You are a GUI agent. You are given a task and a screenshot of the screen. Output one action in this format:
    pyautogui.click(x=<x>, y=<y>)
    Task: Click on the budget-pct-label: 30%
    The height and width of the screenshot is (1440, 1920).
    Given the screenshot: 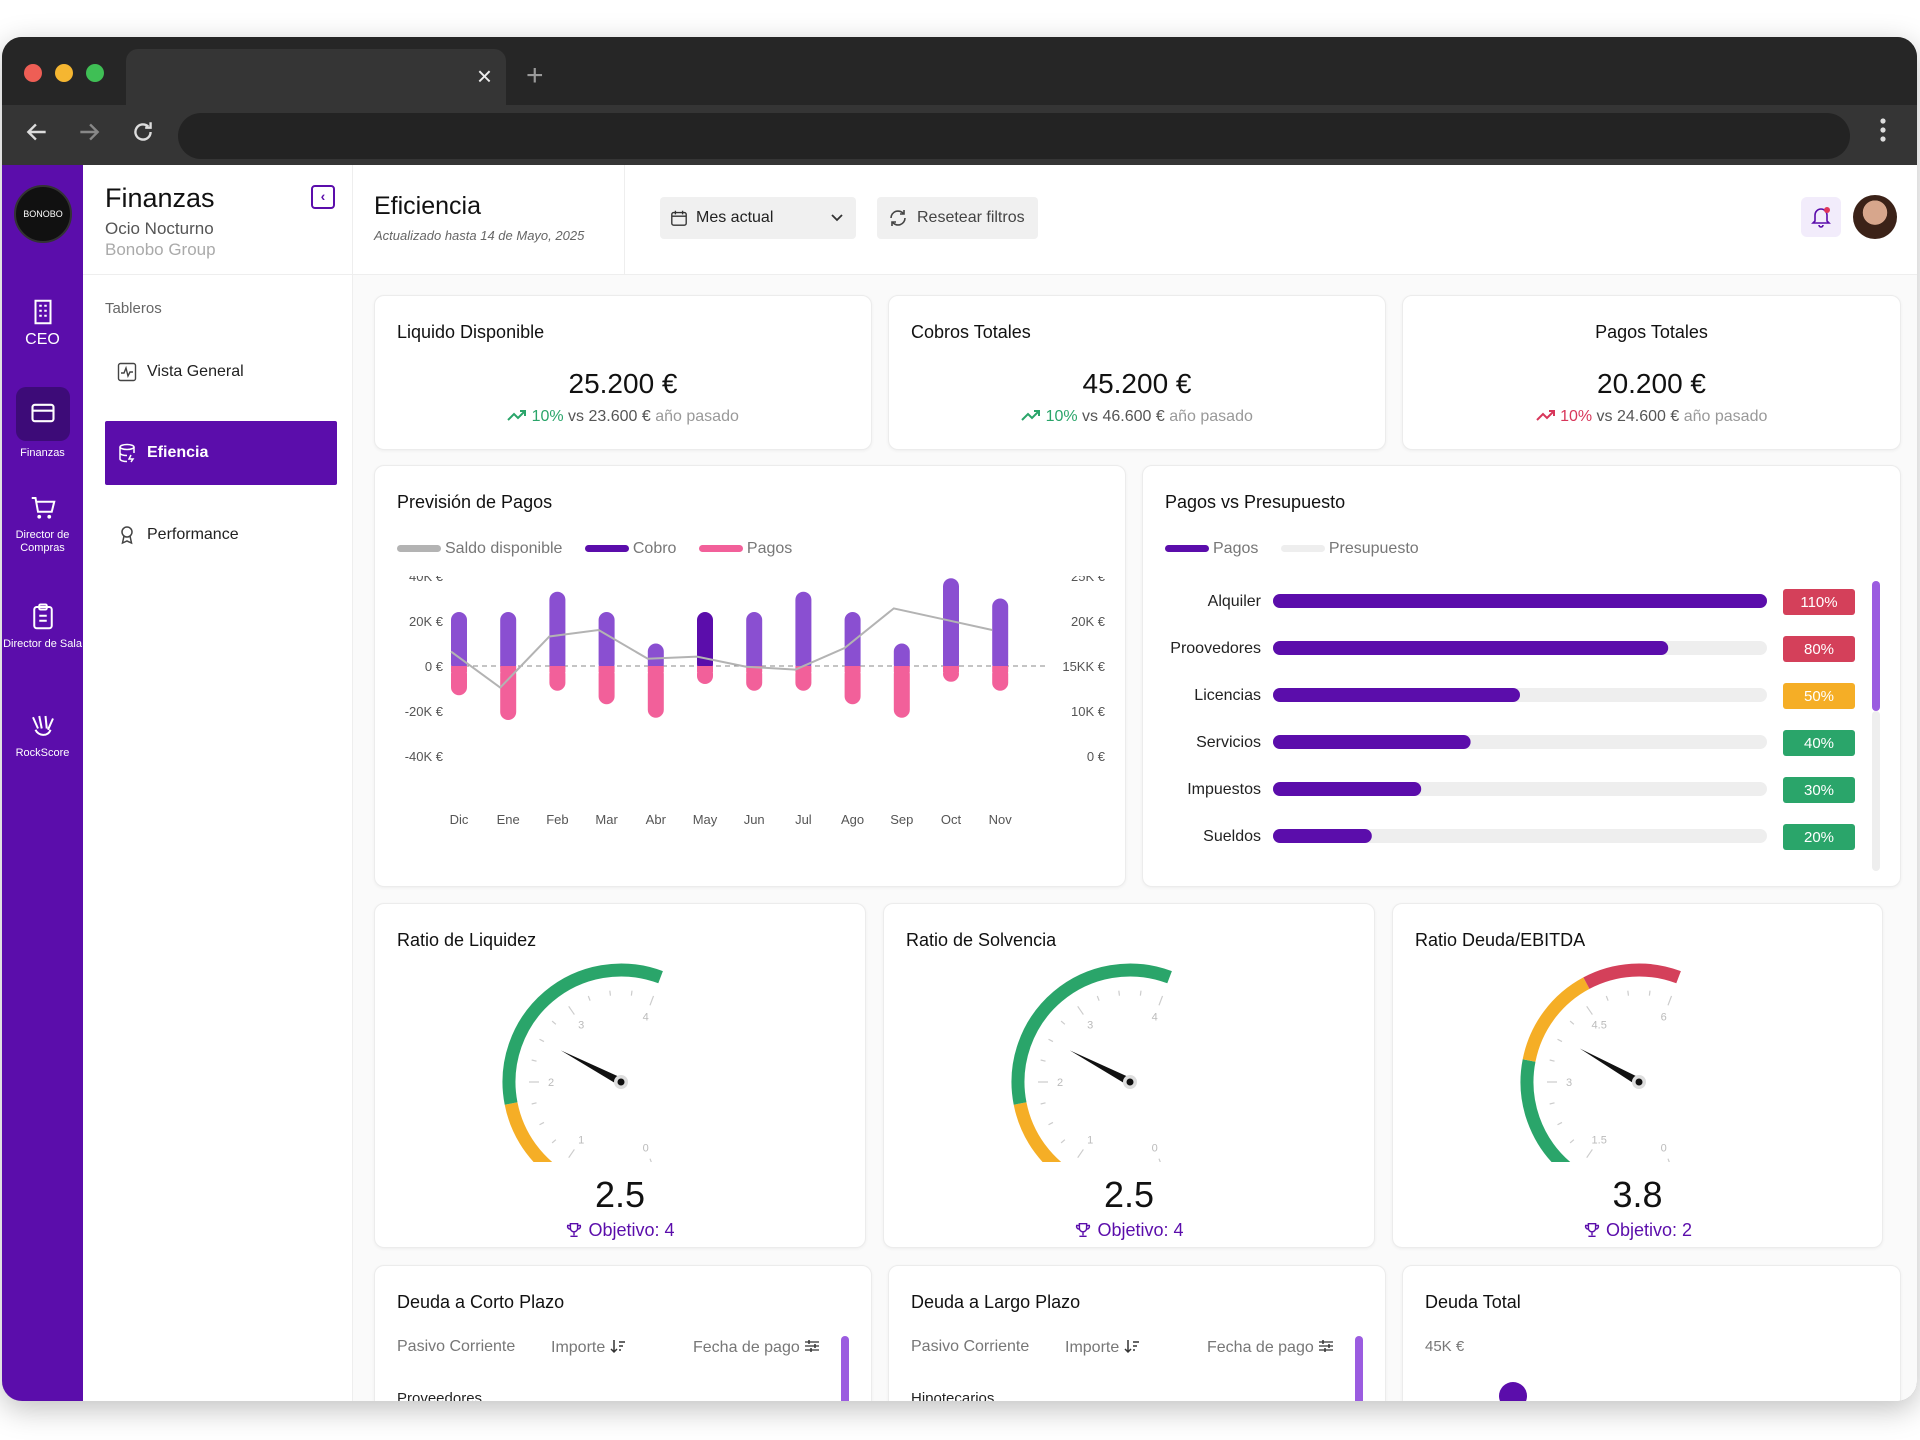 What is the action you would take?
    pyautogui.click(x=1819, y=790)
    